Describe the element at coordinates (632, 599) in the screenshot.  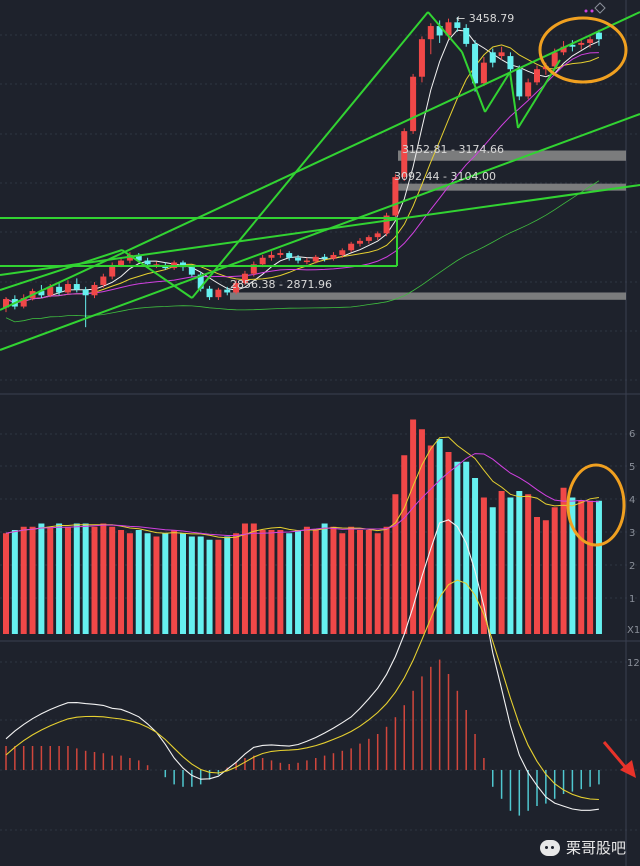
I see `volume-axis-tick: 1` at that location.